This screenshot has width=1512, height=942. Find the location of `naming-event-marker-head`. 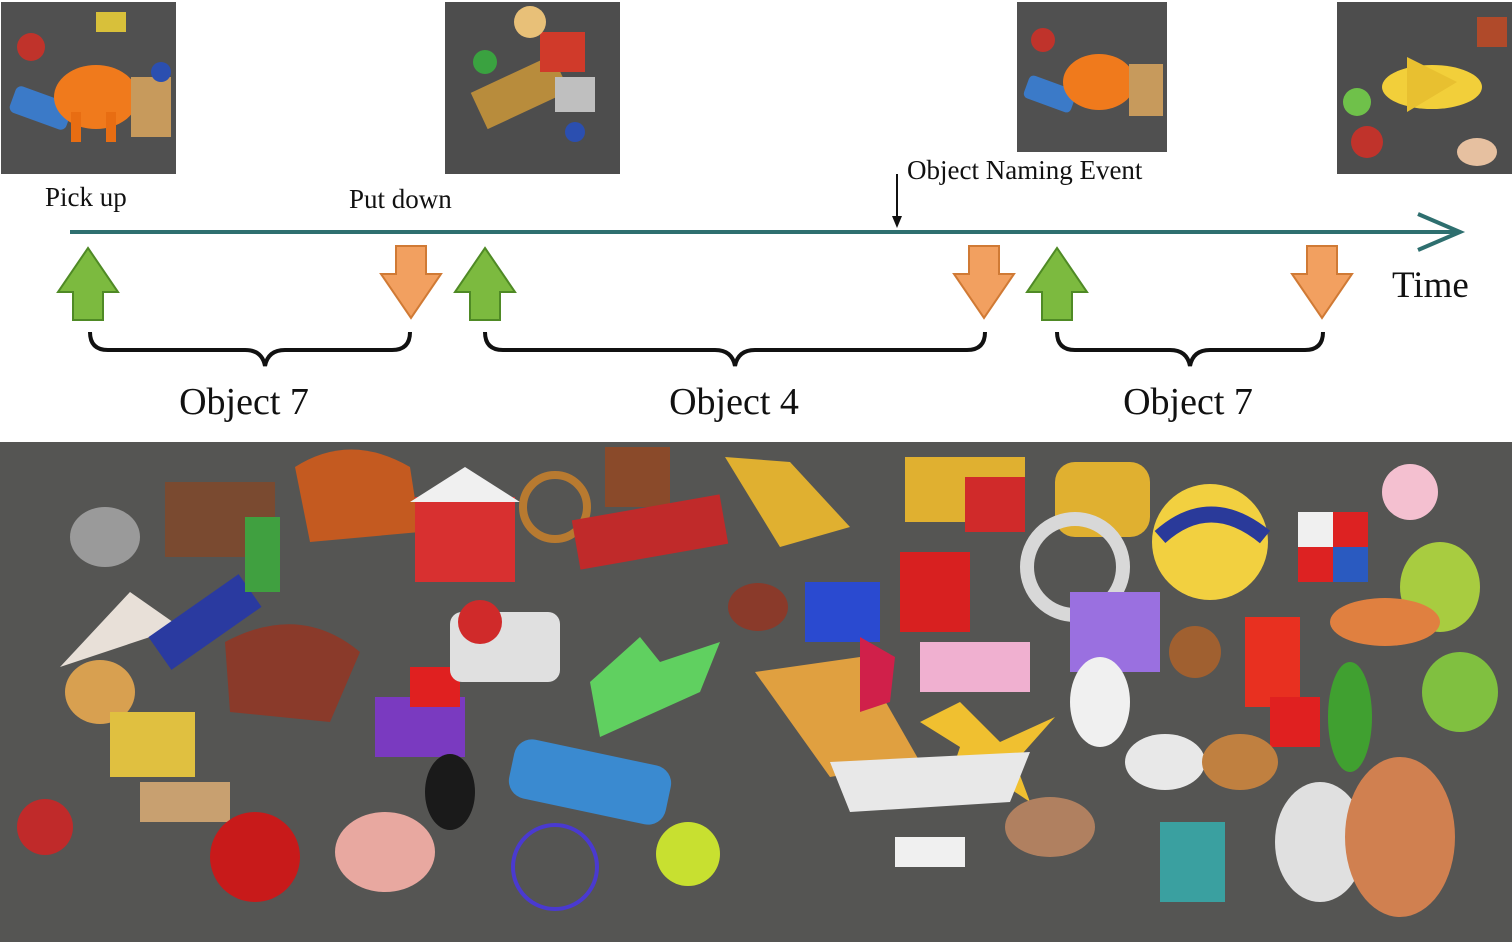

naming-event-marker-head is located at coordinates (897, 222).